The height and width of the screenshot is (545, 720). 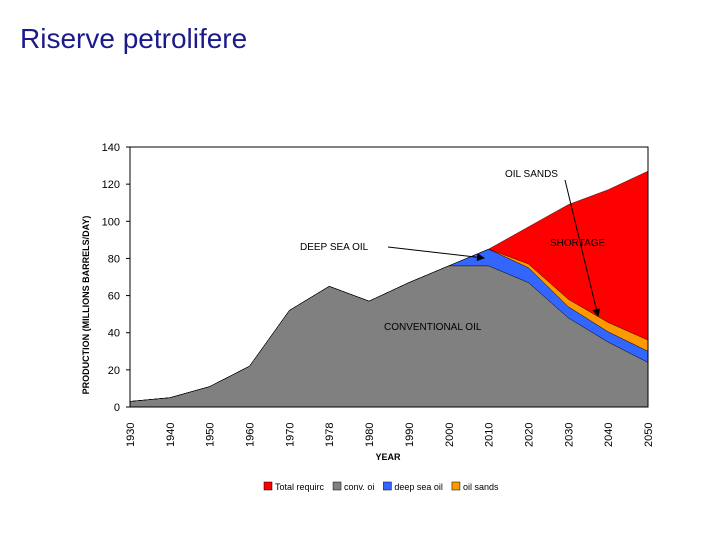 What do you see at coordinates (370, 435) in the screenshot?
I see `x-tick-label: 1980` at bounding box center [370, 435].